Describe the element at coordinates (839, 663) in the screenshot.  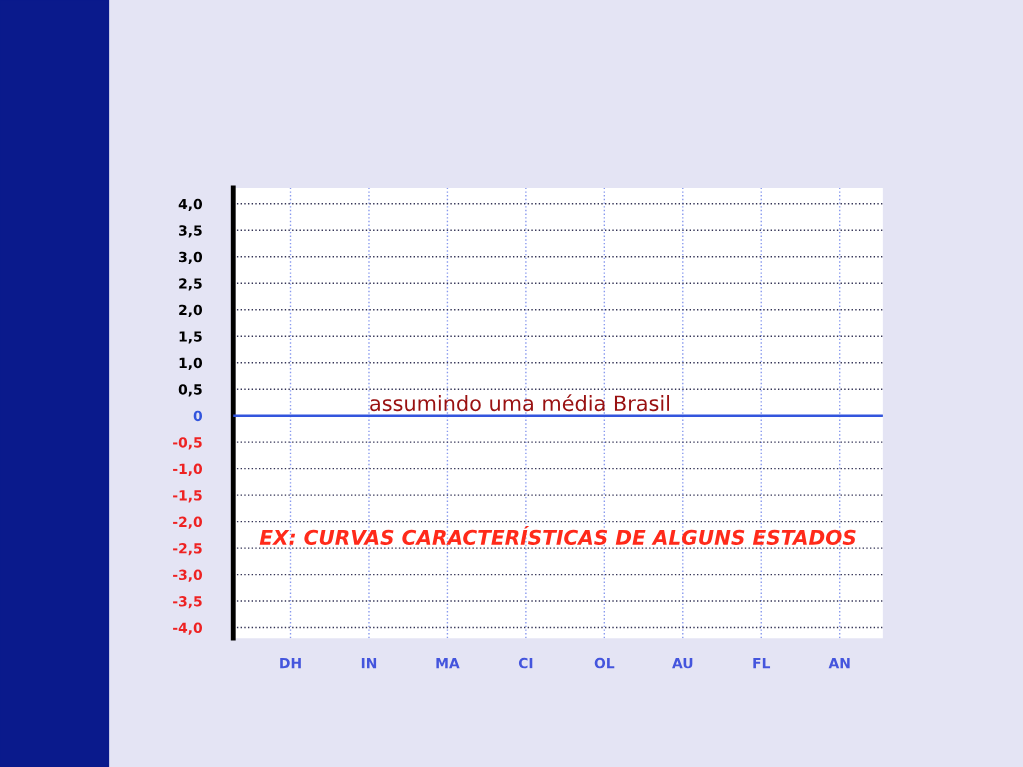
I see `x-tick-label: AN` at that location.